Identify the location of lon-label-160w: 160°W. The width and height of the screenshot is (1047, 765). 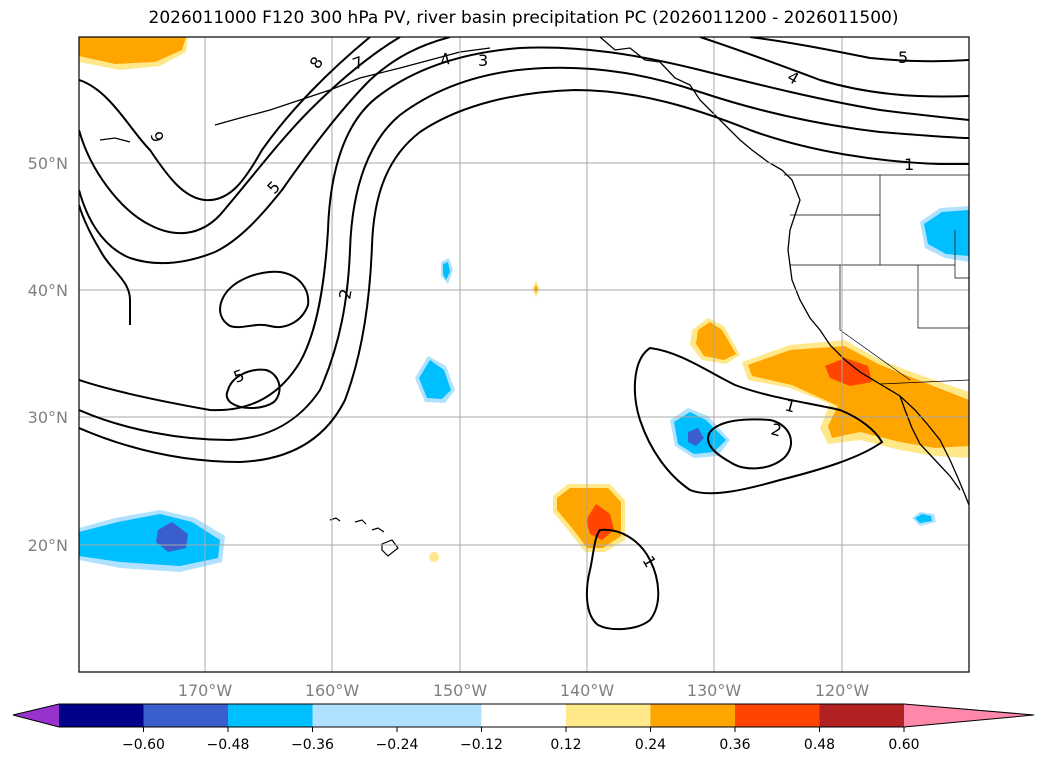
(332, 690).